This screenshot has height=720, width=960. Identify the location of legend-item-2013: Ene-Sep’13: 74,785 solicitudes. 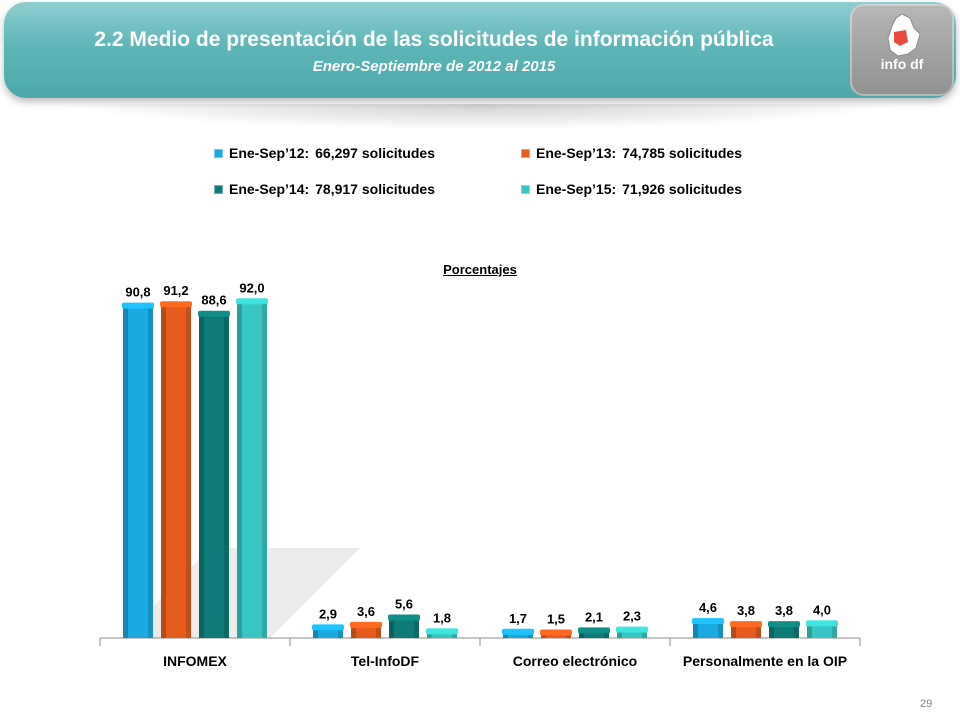
(631, 153).